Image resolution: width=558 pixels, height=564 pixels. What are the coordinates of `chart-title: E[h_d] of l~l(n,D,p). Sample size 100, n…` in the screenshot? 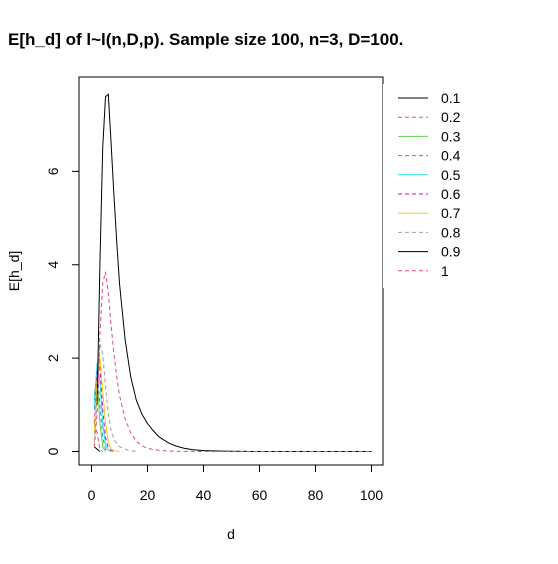 It's located at (206, 39).